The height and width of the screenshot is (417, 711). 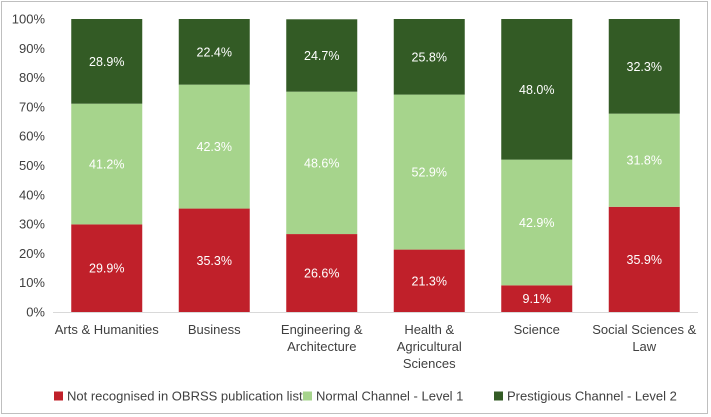 What do you see at coordinates (32, 165) in the screenshot?
I see `y-tick-label: 50%` at bounding box center [32, 165].